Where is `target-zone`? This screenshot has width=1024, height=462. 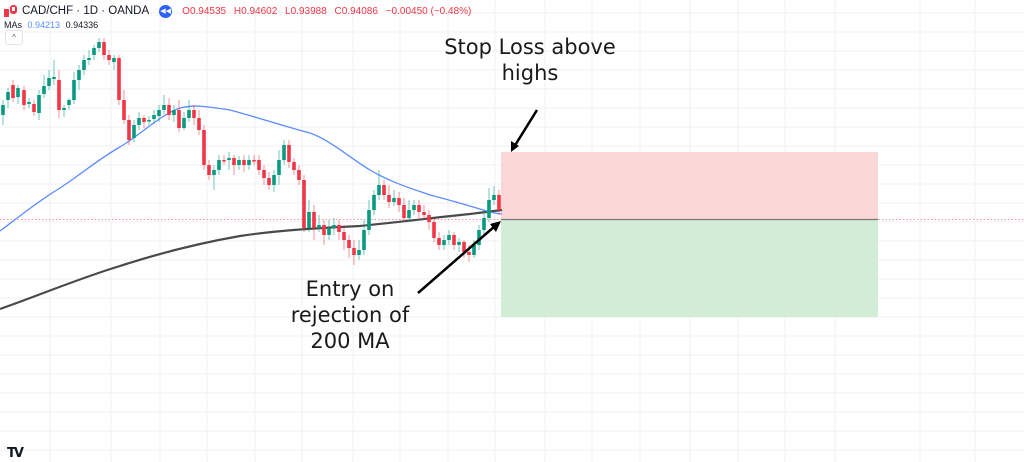
target-zone is located at coordinates (689, 268).